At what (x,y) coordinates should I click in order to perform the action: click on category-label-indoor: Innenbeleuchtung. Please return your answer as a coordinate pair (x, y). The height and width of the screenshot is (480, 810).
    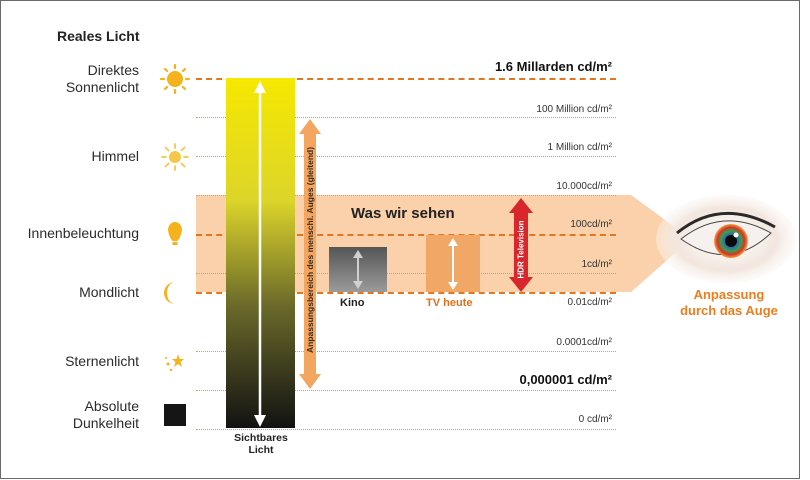
    Looking at the image, I should click on (83, 233).